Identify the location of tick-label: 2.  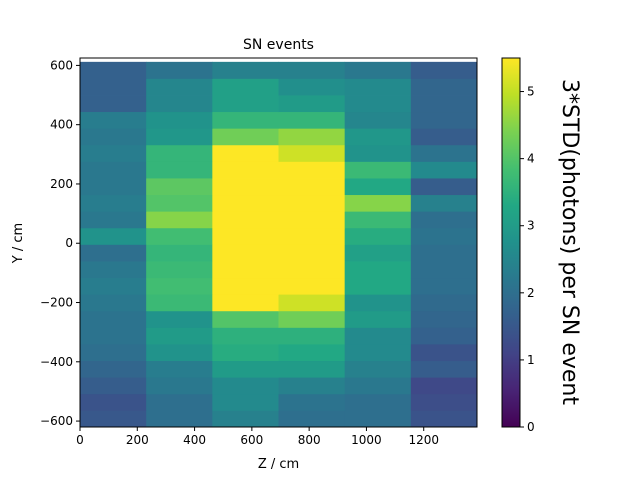
(531, 293).